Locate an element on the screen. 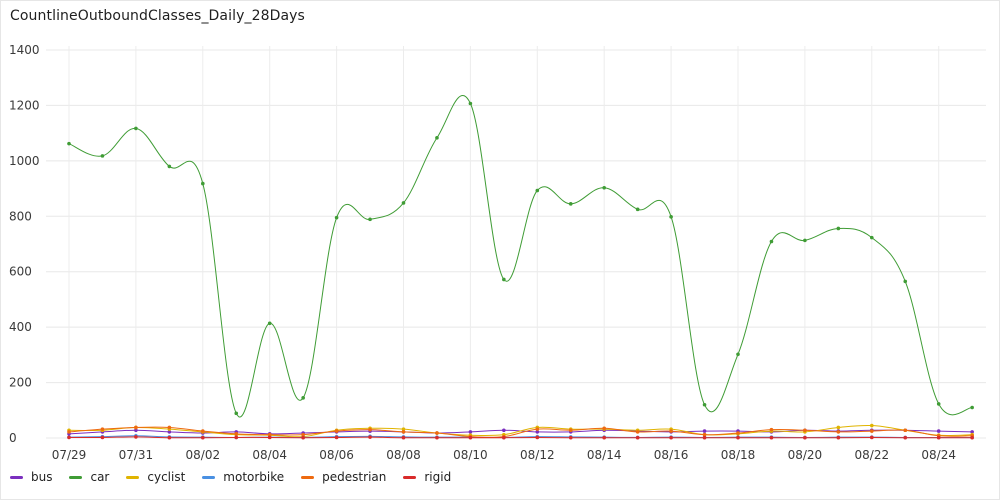 This screenshot has width=1000, height=501. y-tick-label: 200 is located at coordinates (20, 383).